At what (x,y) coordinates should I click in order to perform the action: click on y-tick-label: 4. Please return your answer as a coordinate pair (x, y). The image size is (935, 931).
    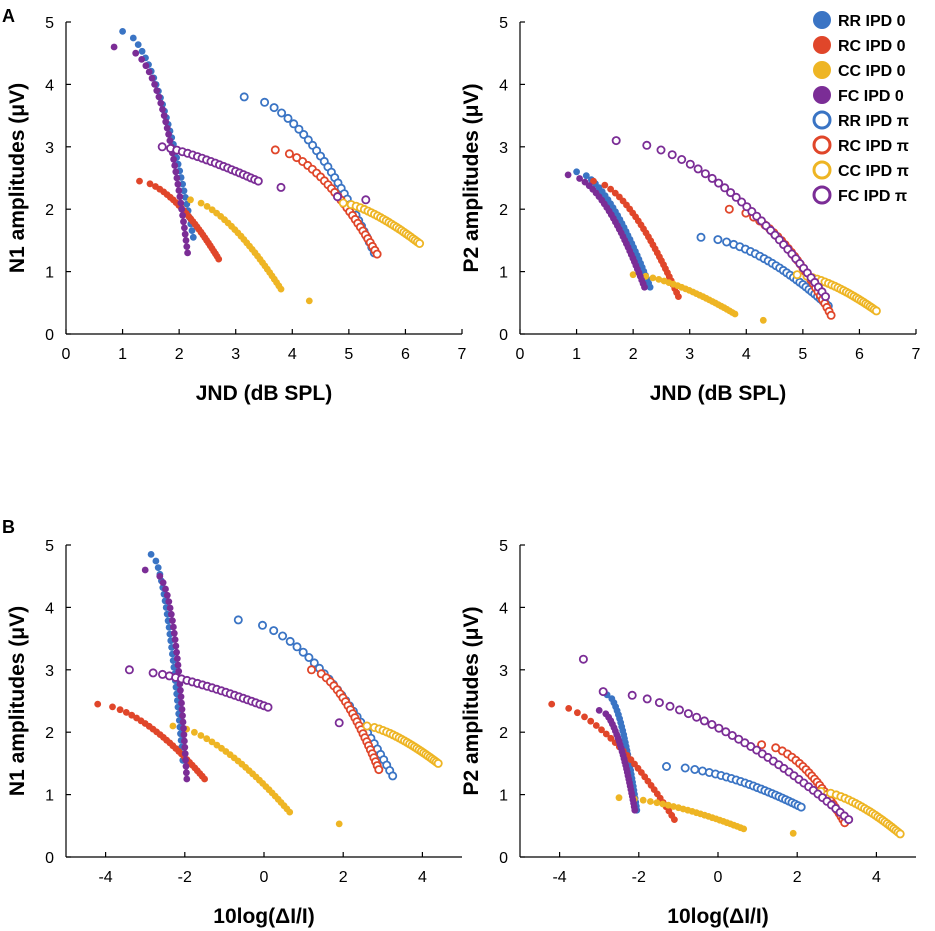
    Looking at the image, I should click on (49, 85).